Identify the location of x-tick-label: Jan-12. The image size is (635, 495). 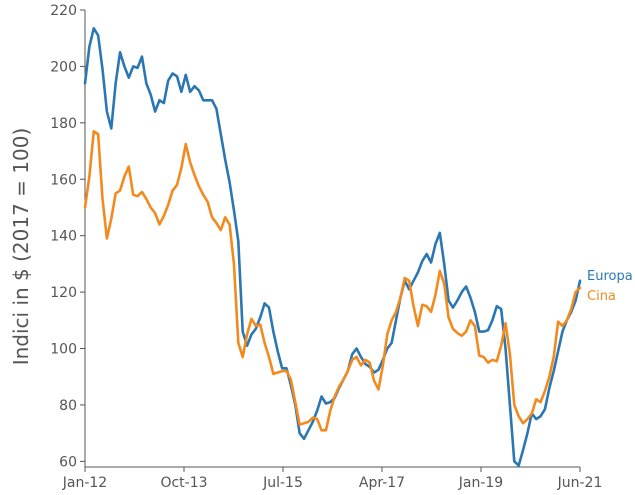
(84, 483).